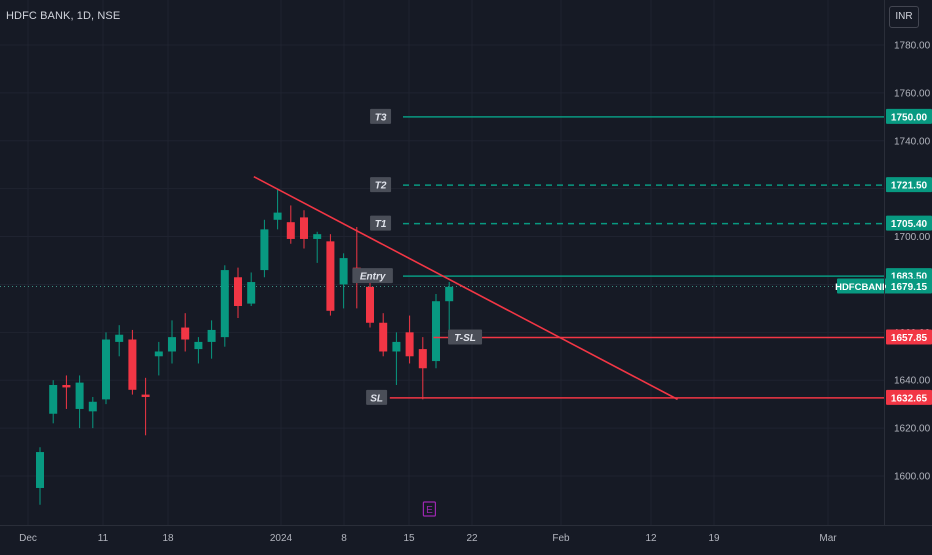 The height and width of the screenshot is (555, 932). What do you see at coordinates (912, 141) in the screenshot?
I see `price-axis-tick: 1740.00` at bounding box center [912, 141].